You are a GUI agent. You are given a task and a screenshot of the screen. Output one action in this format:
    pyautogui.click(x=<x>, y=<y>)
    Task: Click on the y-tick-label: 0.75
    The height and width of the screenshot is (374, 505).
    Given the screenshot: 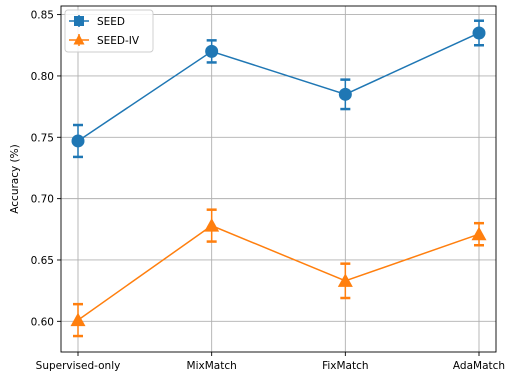 What is the action you would take?
    pyautogui.click(x=42, y=138)
    